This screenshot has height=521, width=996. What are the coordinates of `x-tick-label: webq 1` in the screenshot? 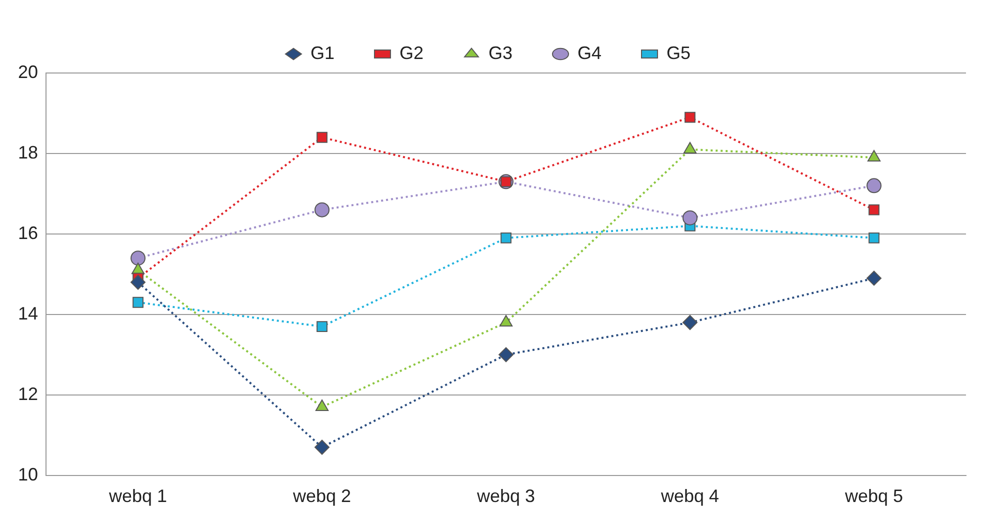 It's located at (138, 496).